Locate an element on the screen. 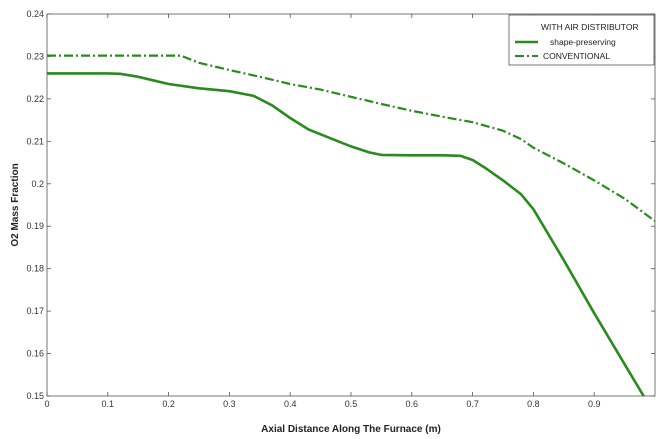 The height and width of the screenshot is (439, 656). y-tick-label: 0.16 is located at coordinates (35, 354).